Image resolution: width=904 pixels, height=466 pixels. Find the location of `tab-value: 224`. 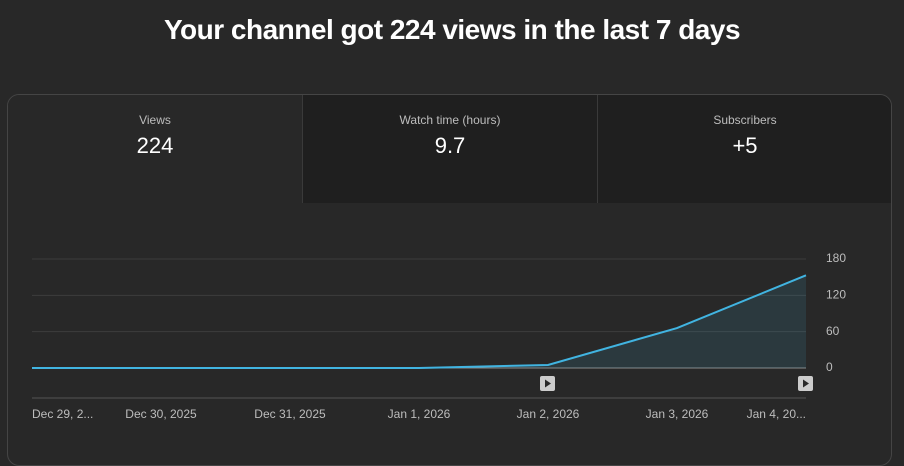

tab-value: 224 is located at coordinates (155, 145).